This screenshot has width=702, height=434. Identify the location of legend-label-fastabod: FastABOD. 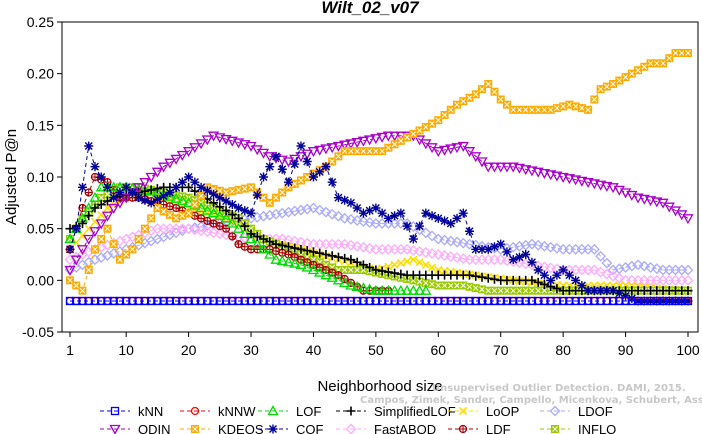
(405, 428).